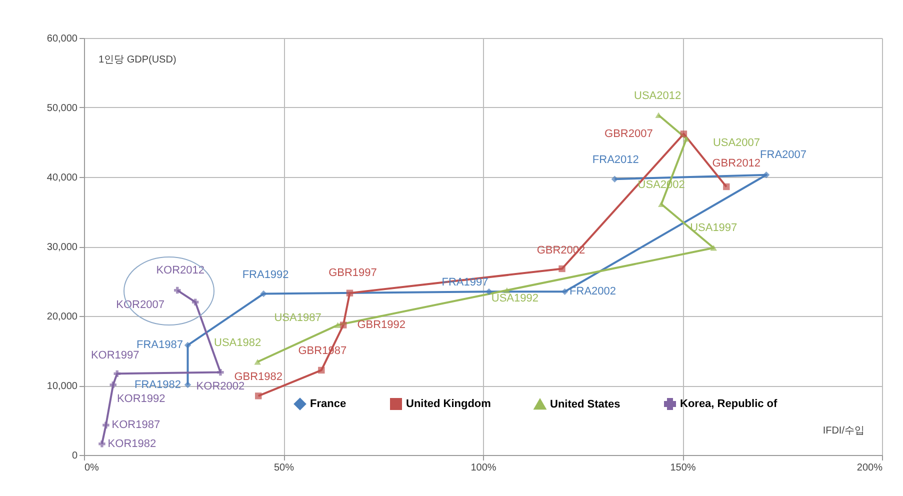 The image size is (903, 496). What do you see at coordinates (328, 404) in the screenshot?
I see `legend-label: France` at bounding box center [328, 404].